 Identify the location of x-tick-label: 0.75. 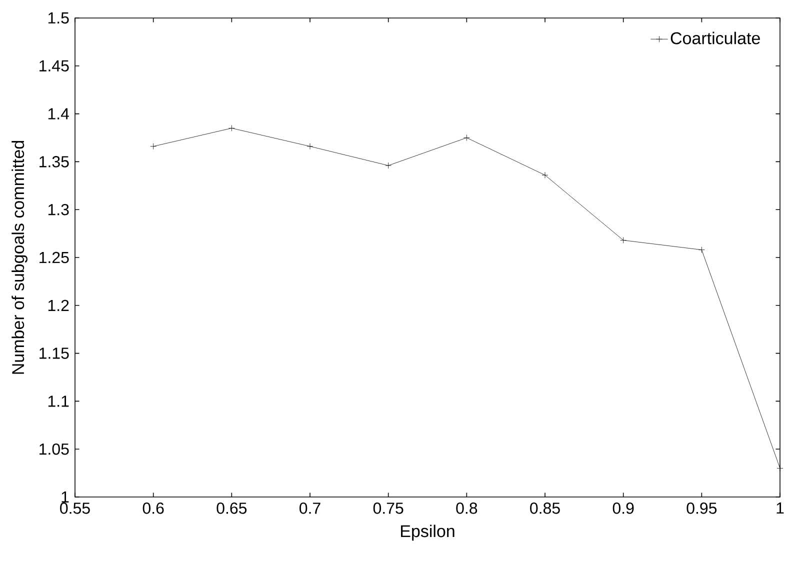
(388, 508).